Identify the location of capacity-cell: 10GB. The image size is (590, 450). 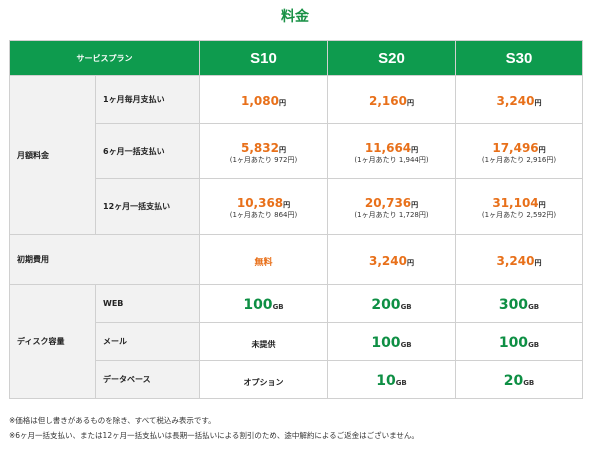
(391, 379).